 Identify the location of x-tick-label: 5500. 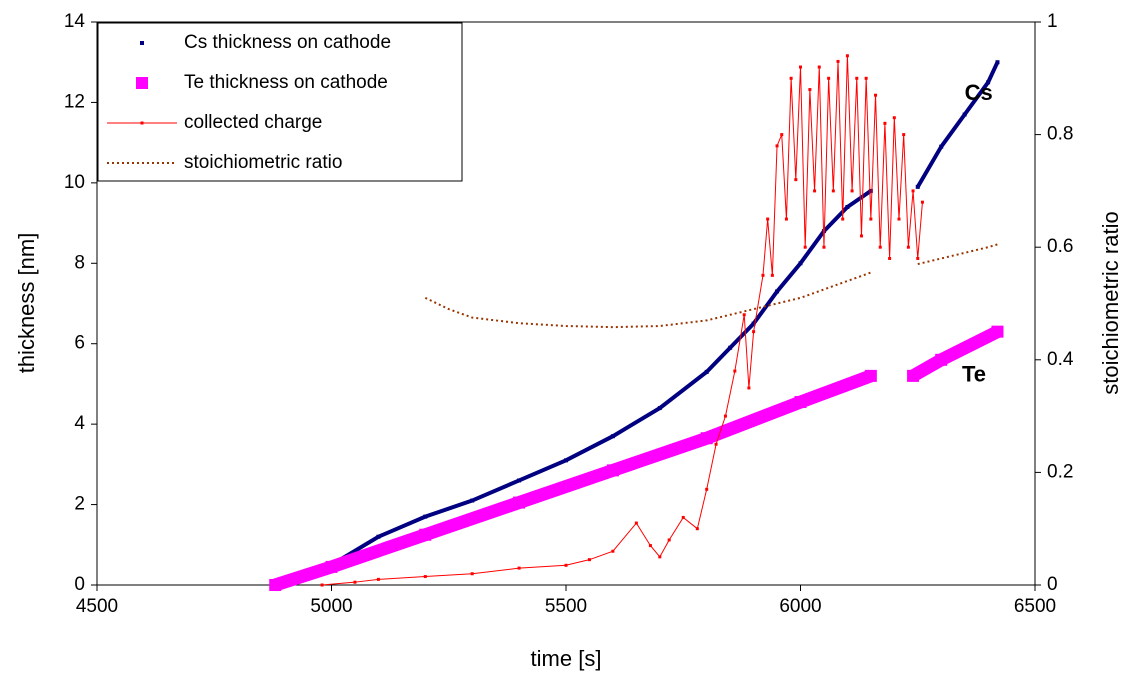
(566, 606).